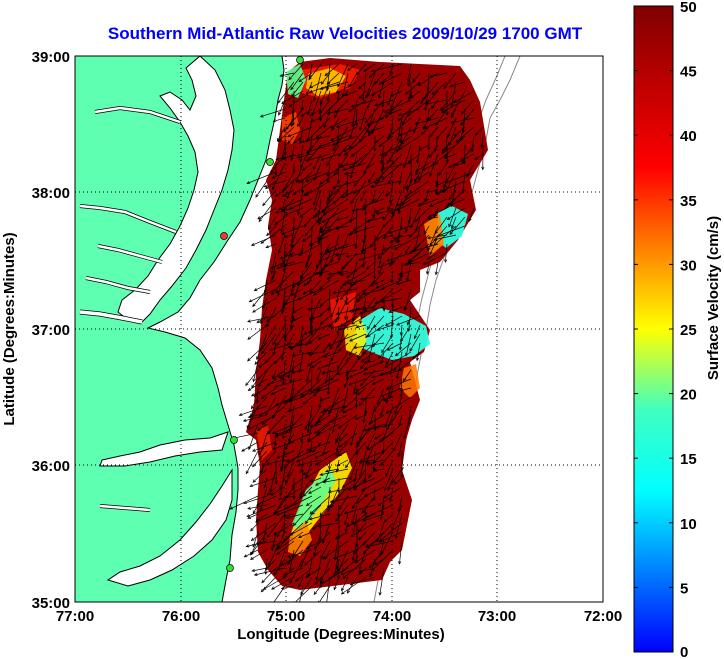 This screenshot has height=659, width=724. Describe the element at coordinates (130, 254) in the screenshot. I see `tributary-rappahannock-inner` at that location.